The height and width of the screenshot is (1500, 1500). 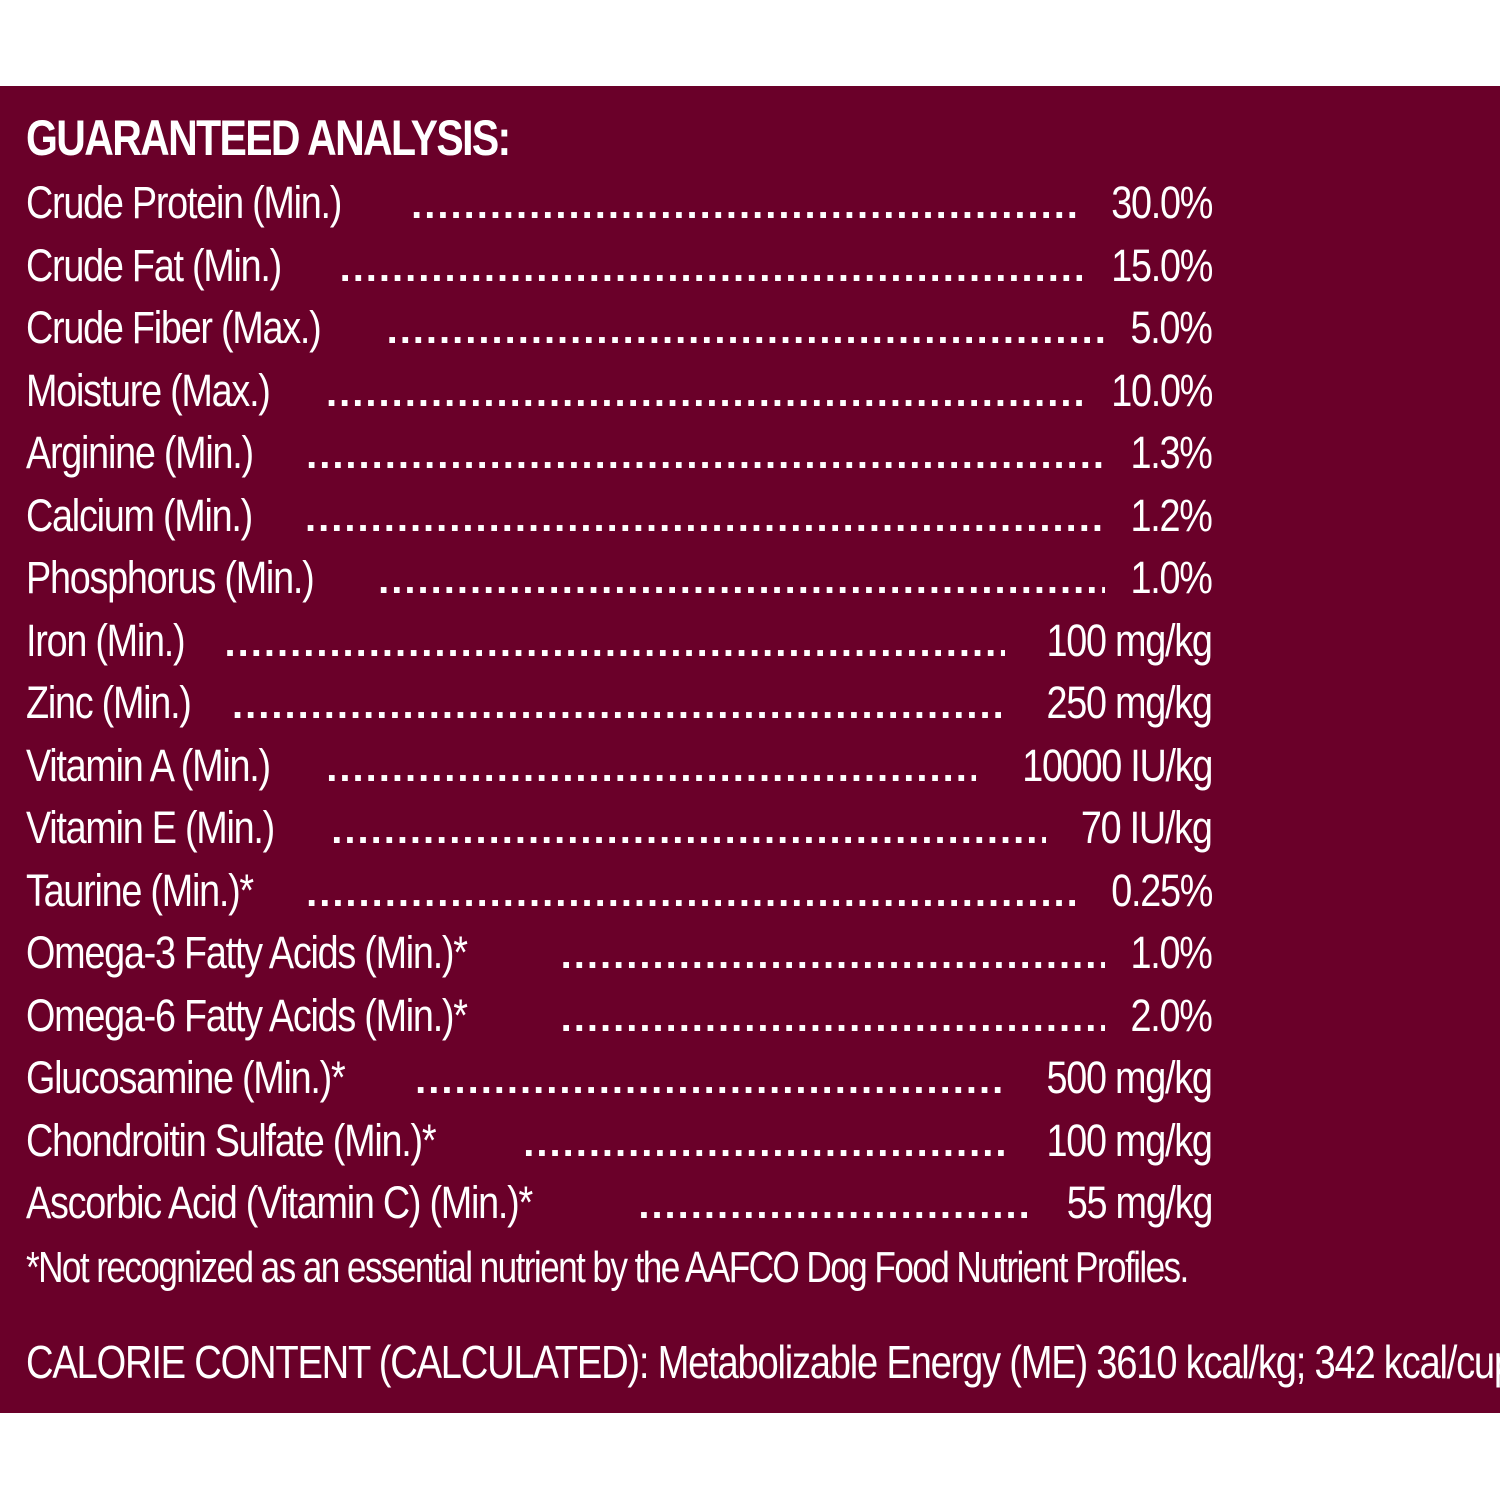 I want to click on nutrient-label: Calcium (Min.), so click(x=139, y=515).